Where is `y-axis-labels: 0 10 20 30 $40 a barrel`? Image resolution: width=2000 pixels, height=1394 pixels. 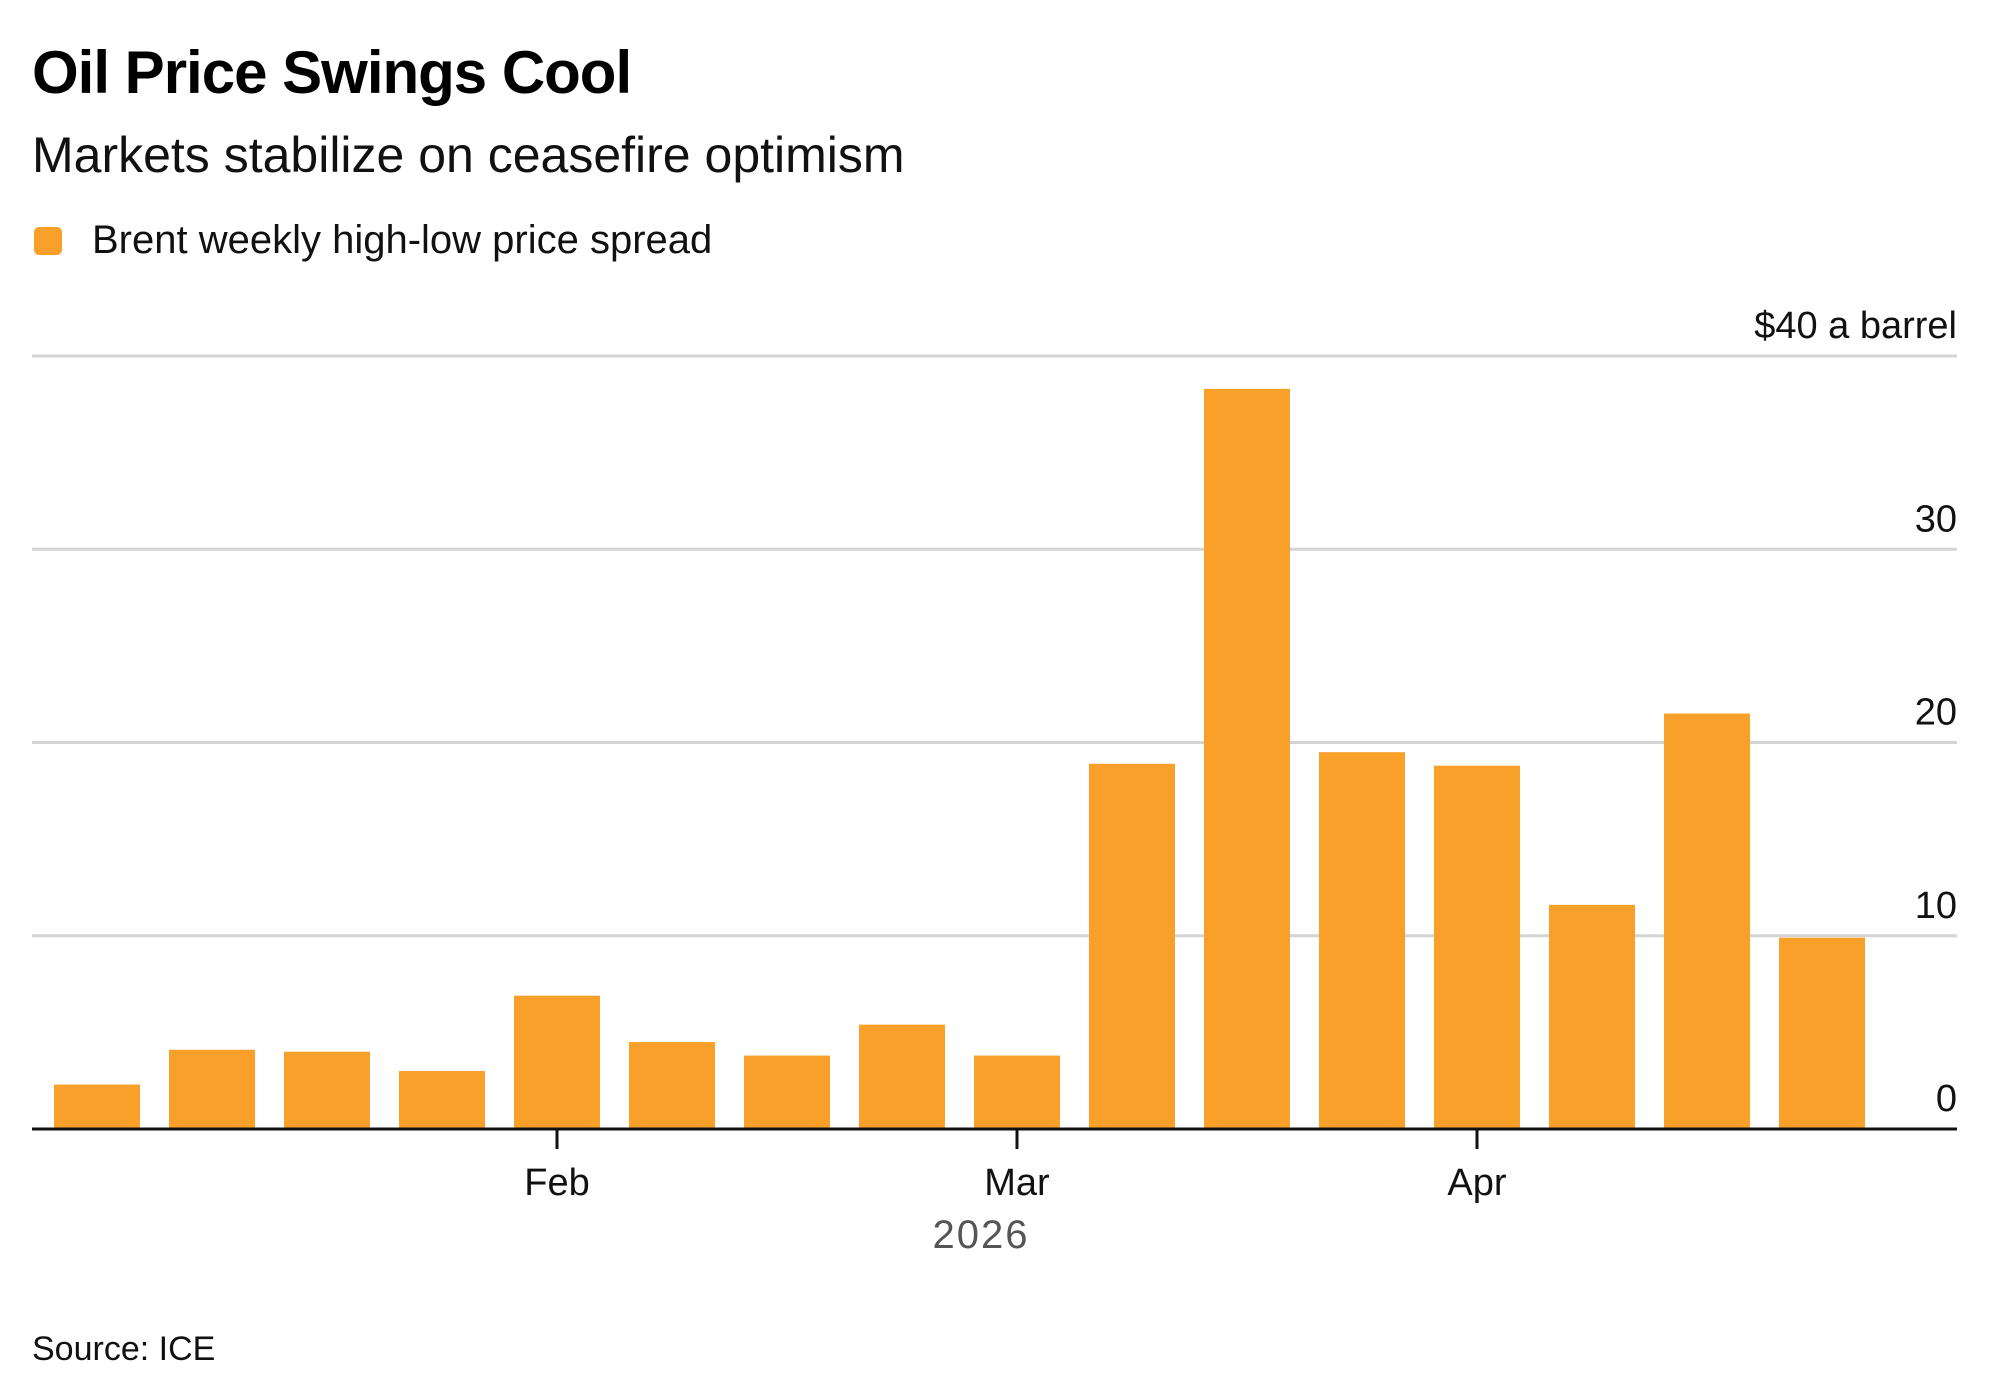 y-axis-labels: 0 10 20 30 $40 a barrel is located at coordinates (1855, 712).